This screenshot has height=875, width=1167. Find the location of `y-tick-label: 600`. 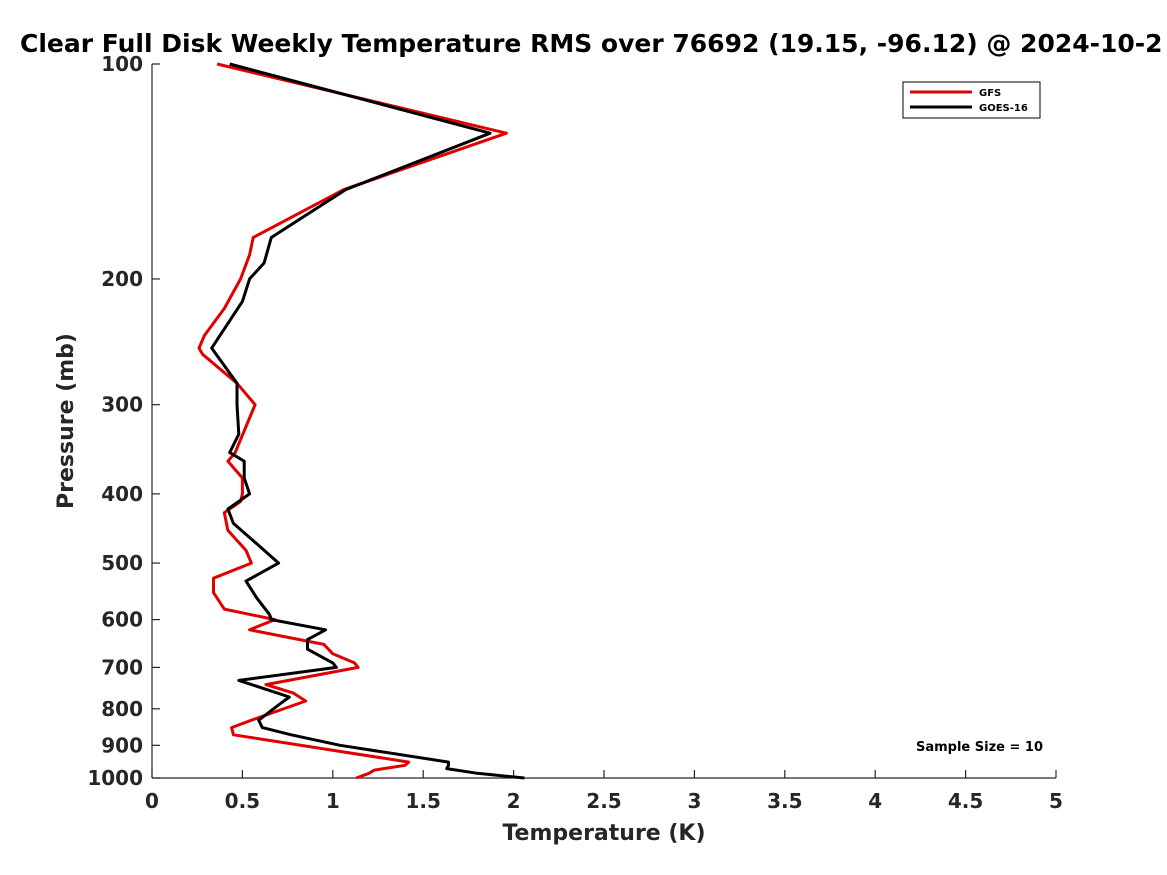

y-tick-label: 600 is located at coordinates (122, 620).